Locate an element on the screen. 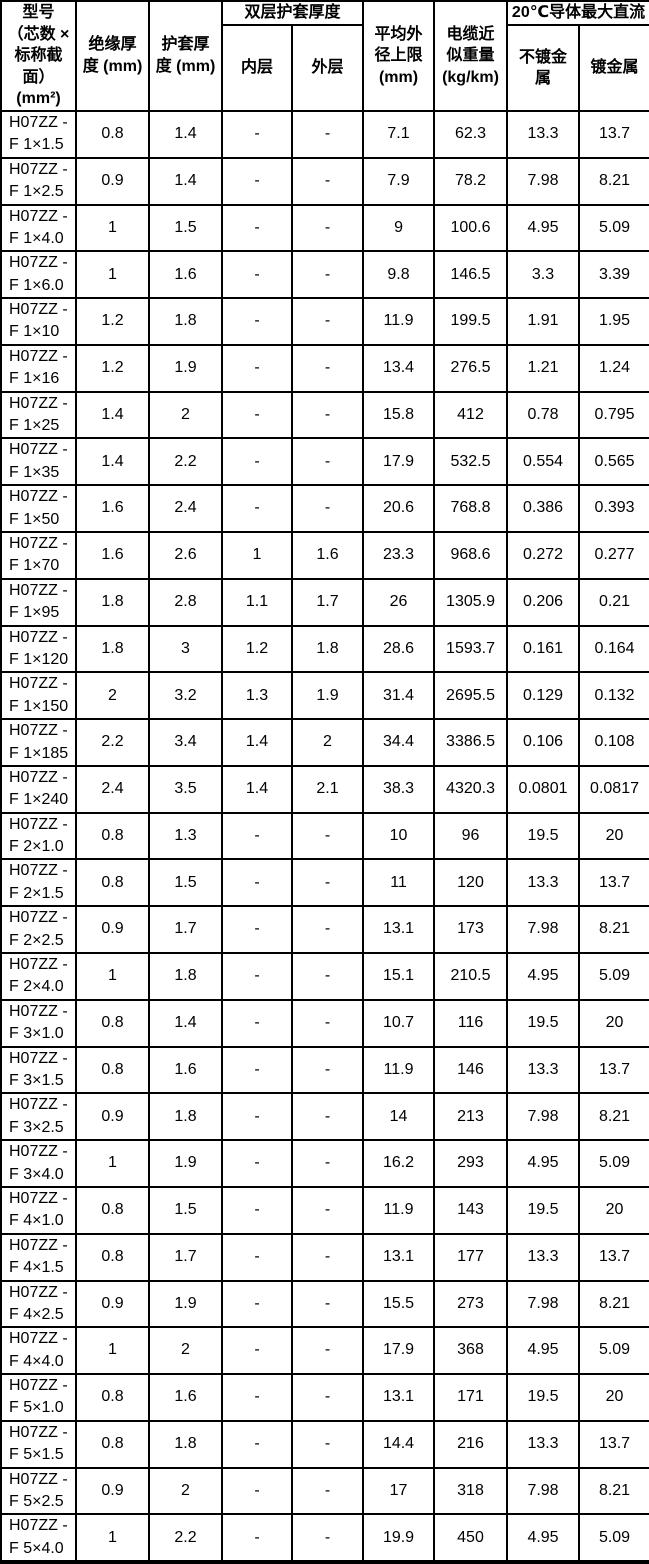  value-cell: 38.3 is located at coordinates (399, 789).